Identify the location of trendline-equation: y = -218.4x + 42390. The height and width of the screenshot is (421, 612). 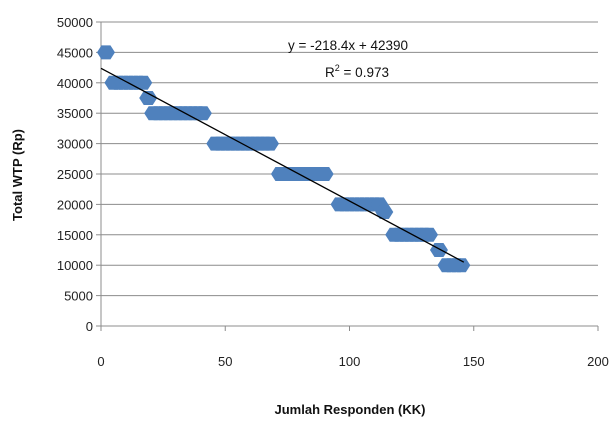
(348, 45).